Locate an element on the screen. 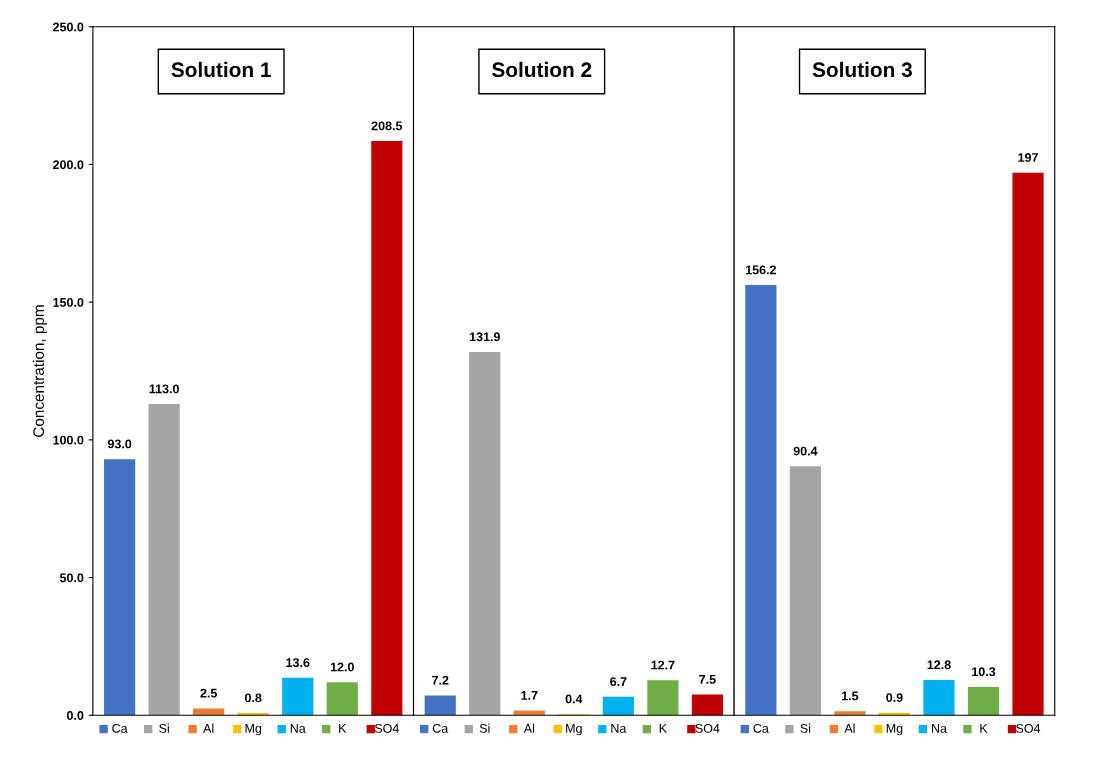  data-label: 131.9 is located at coordinates (484, 337).